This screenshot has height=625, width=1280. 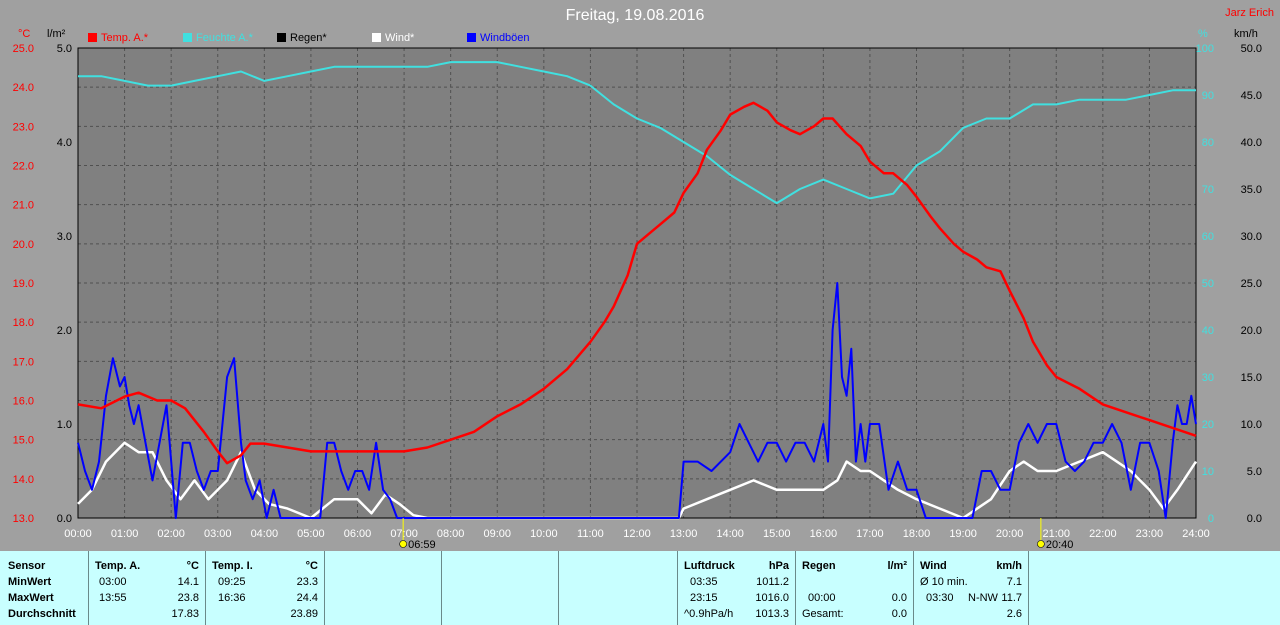 What do you see at coordinates (1211, 519) in the screenshot?
I see `humidity-tick-label: 0` at bounding box center [1211, 519].